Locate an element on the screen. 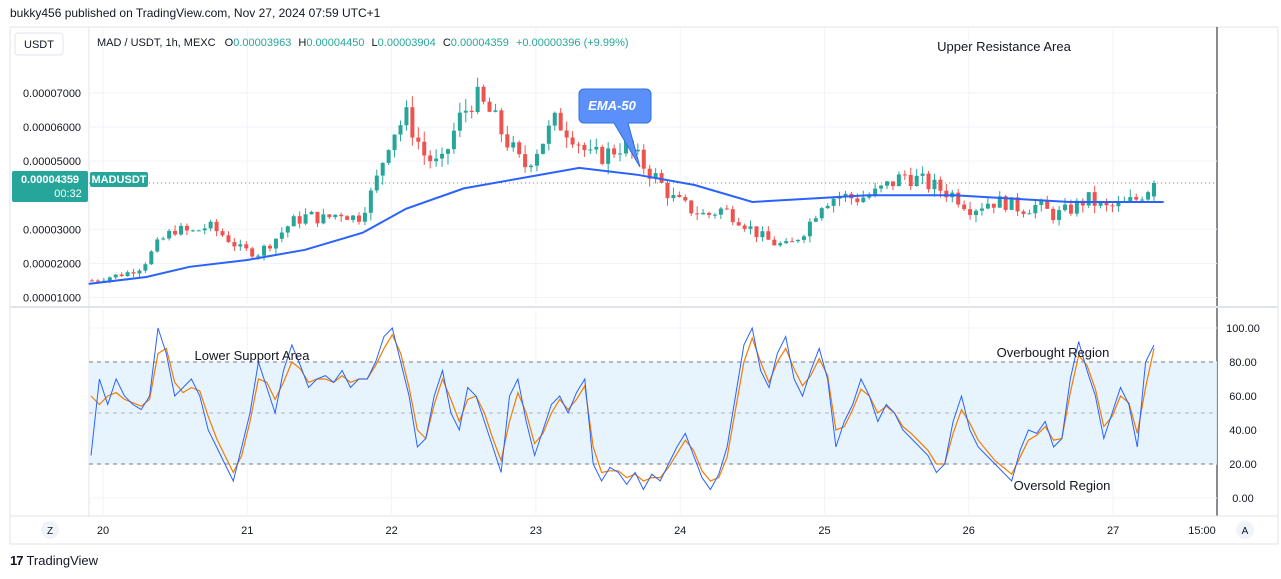 This screenshot has height=579, width=1281. time-tick-label: 21 is located at coordinates (247, 531).